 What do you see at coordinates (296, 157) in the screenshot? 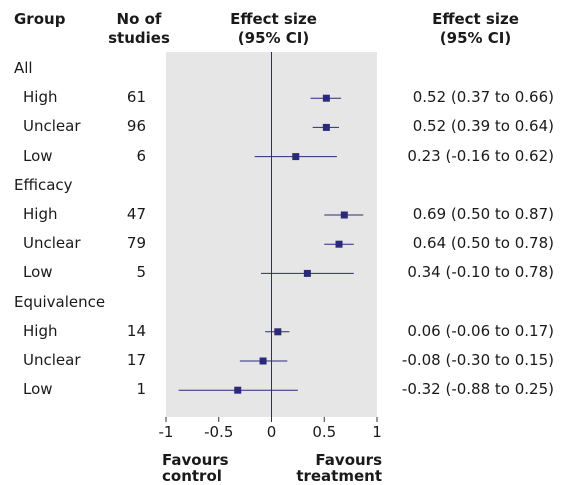
I see `point-estimate-all-low` at bounding box center [296, 157].